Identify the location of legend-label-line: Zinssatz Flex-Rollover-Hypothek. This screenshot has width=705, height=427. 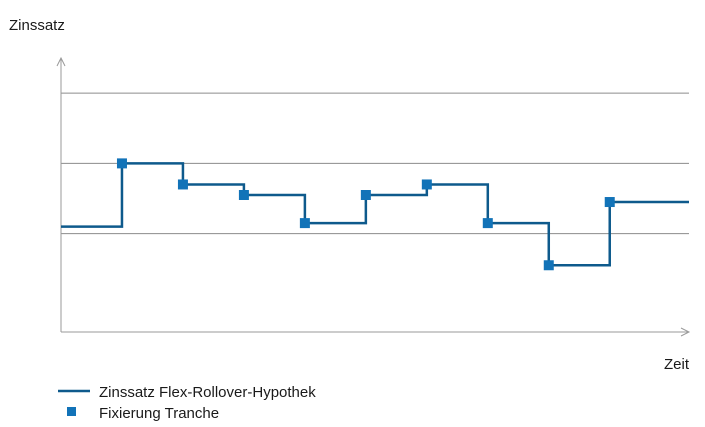
(207, 392).